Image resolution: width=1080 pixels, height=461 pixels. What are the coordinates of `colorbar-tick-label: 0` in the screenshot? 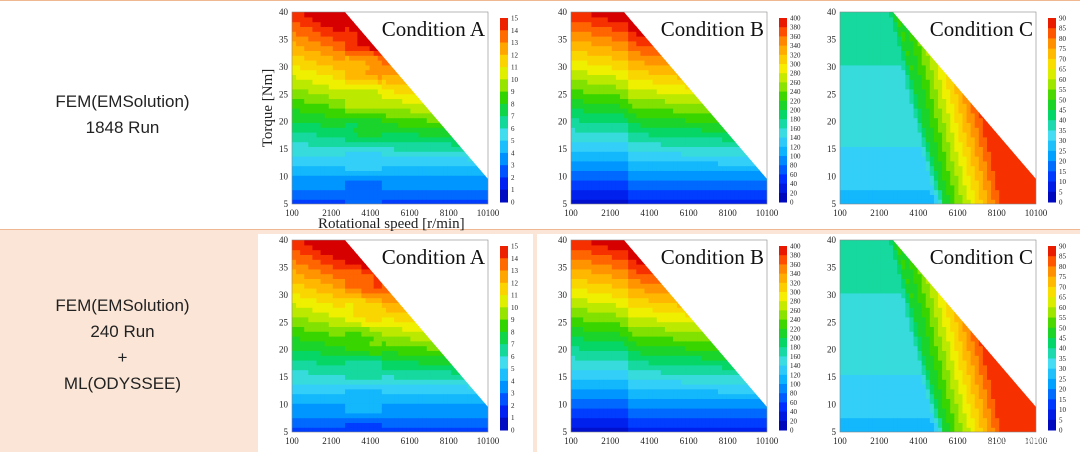 It's located at (792, 203).